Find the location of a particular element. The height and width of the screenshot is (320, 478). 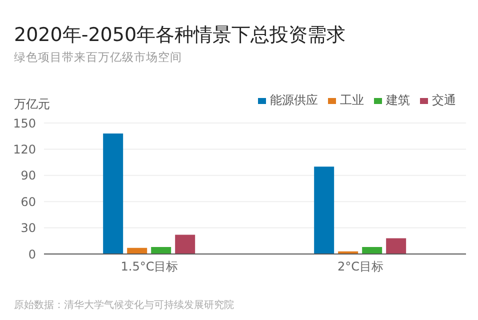

chart-subtitle: 绿色项目带来百万亿级市场空间 is located at coordinates (98, 57).